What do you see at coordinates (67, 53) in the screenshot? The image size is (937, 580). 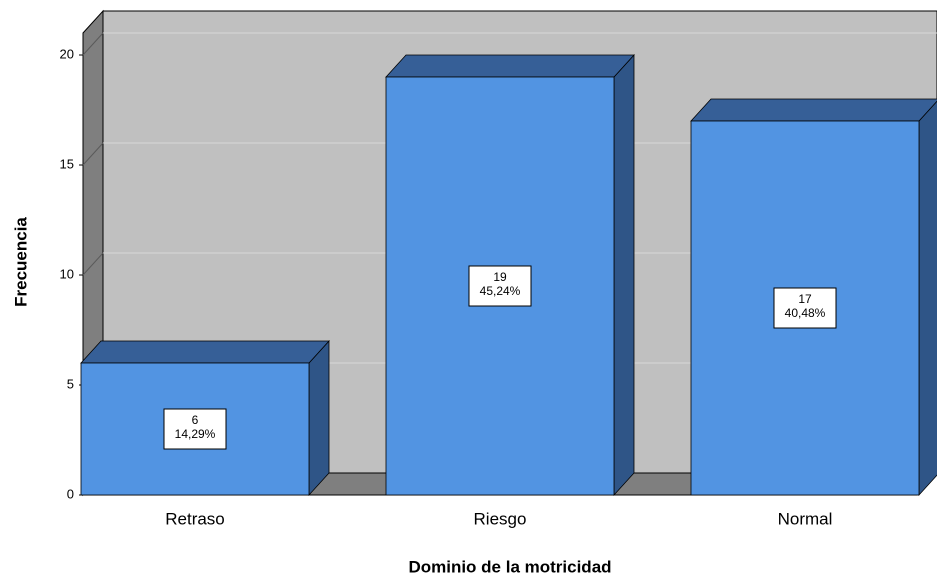 I see `y-tick-label: 20` at bounding box center [67, 53].